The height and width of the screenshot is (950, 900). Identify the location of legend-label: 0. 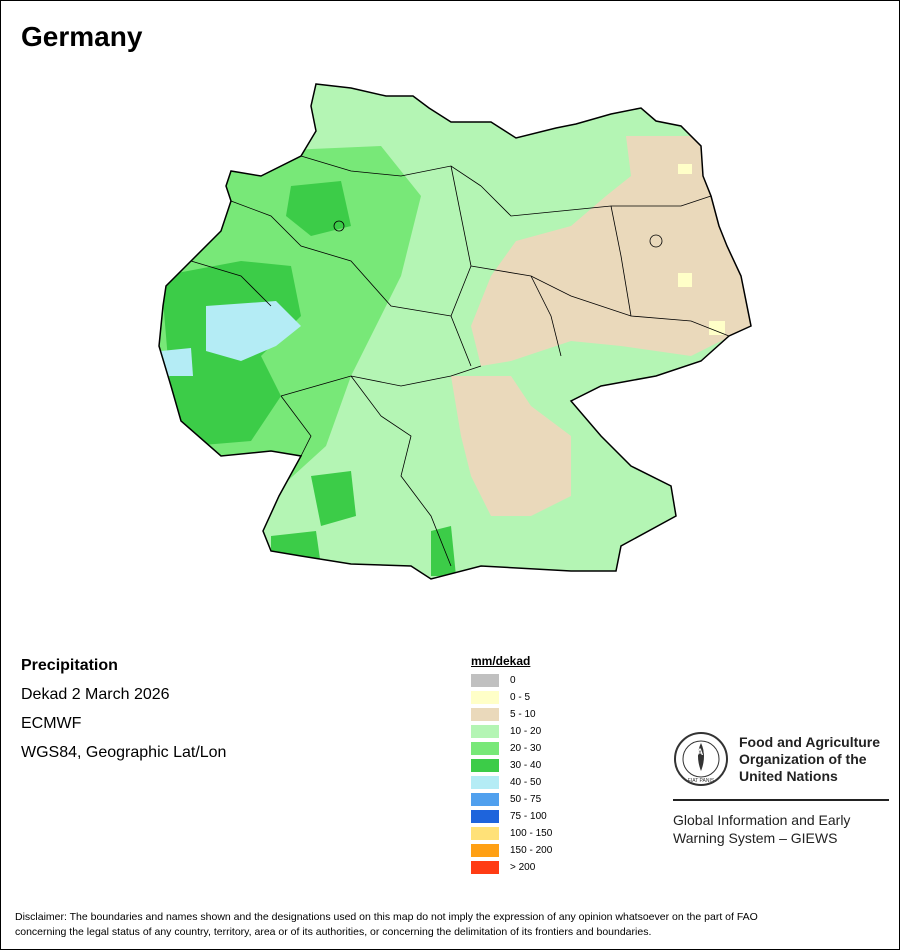
(513, 680).